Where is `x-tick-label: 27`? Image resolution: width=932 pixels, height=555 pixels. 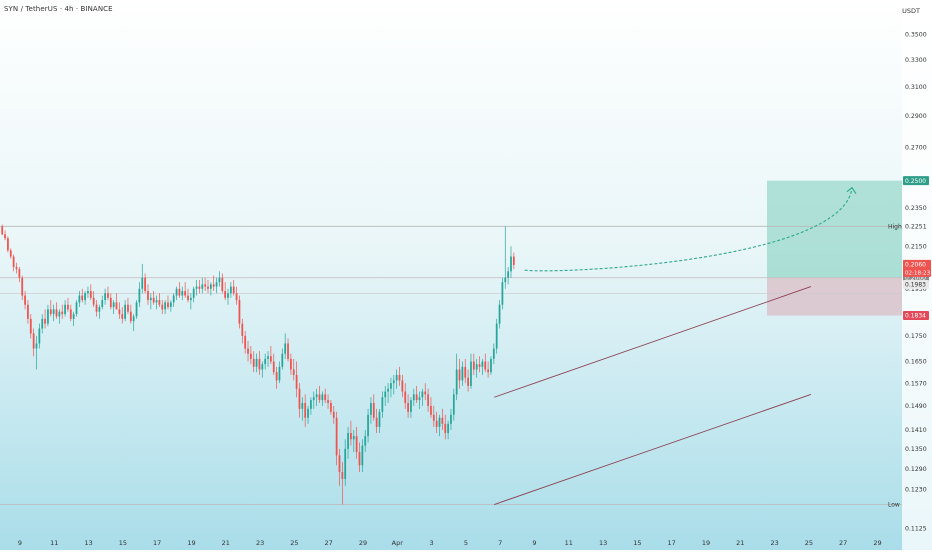 x-tick-label: 27 is located at coordinates (329, 543).